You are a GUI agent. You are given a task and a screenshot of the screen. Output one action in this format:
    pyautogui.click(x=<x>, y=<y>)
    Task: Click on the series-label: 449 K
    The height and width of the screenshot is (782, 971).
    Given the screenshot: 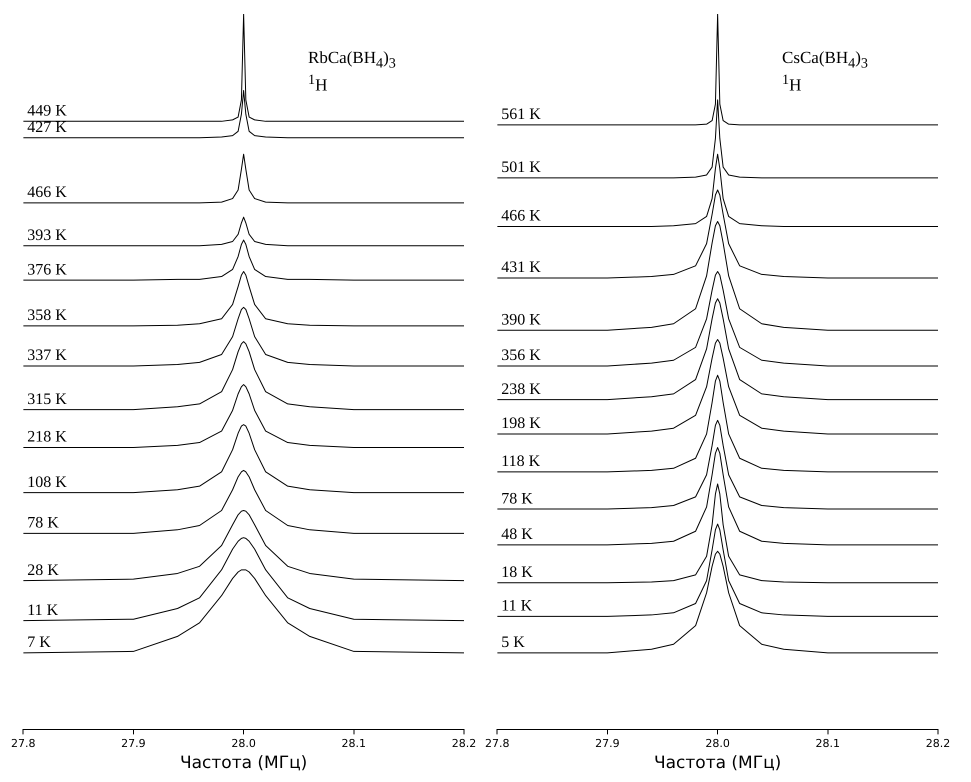 What is the action you would take?
    pyautogui.click(x=47, y=111)
    